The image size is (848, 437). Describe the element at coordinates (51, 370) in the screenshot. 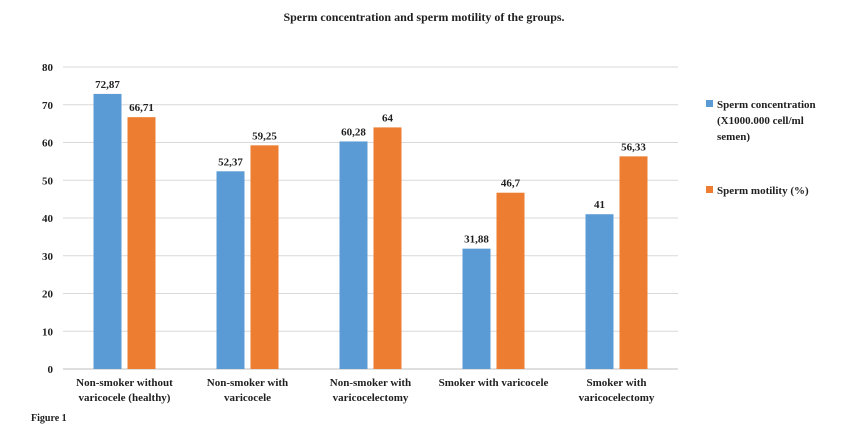

I see `y-tick-label: 0` at that location.